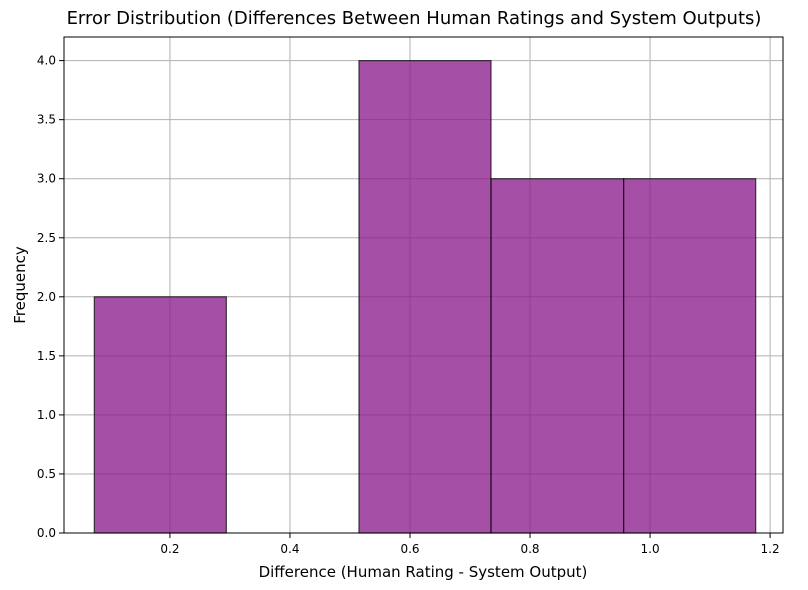 This screenshot has width=808, height=590. I want to click on y-tick-label: 0.0, so click(46, 533).